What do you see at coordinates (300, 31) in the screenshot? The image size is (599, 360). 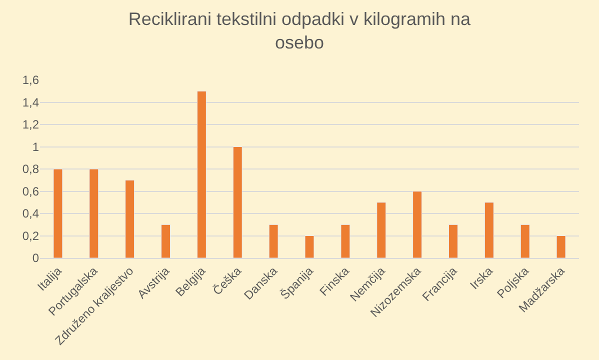 I see `chart-title: Reciklirani tekstilni odpadki v kilogramih na osebo` at bounding box center [300, 31].